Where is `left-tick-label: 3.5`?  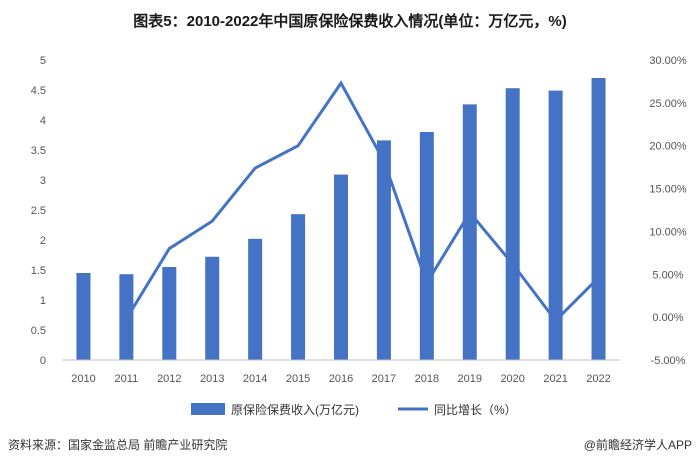 left-tick-label: 3.5 is located at coordinates (38, 151).